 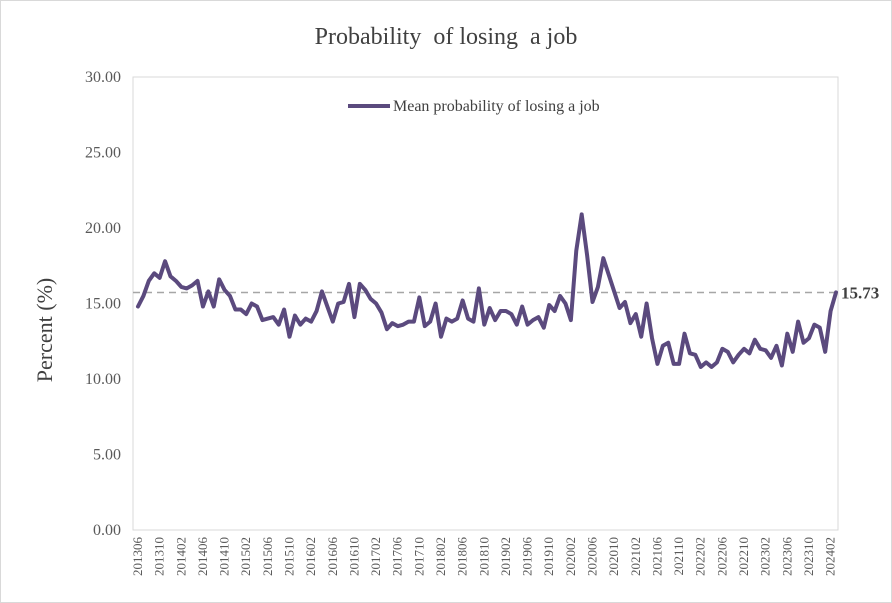 I want to click on x-tick-label: 201306, so click(x=137, y=557).